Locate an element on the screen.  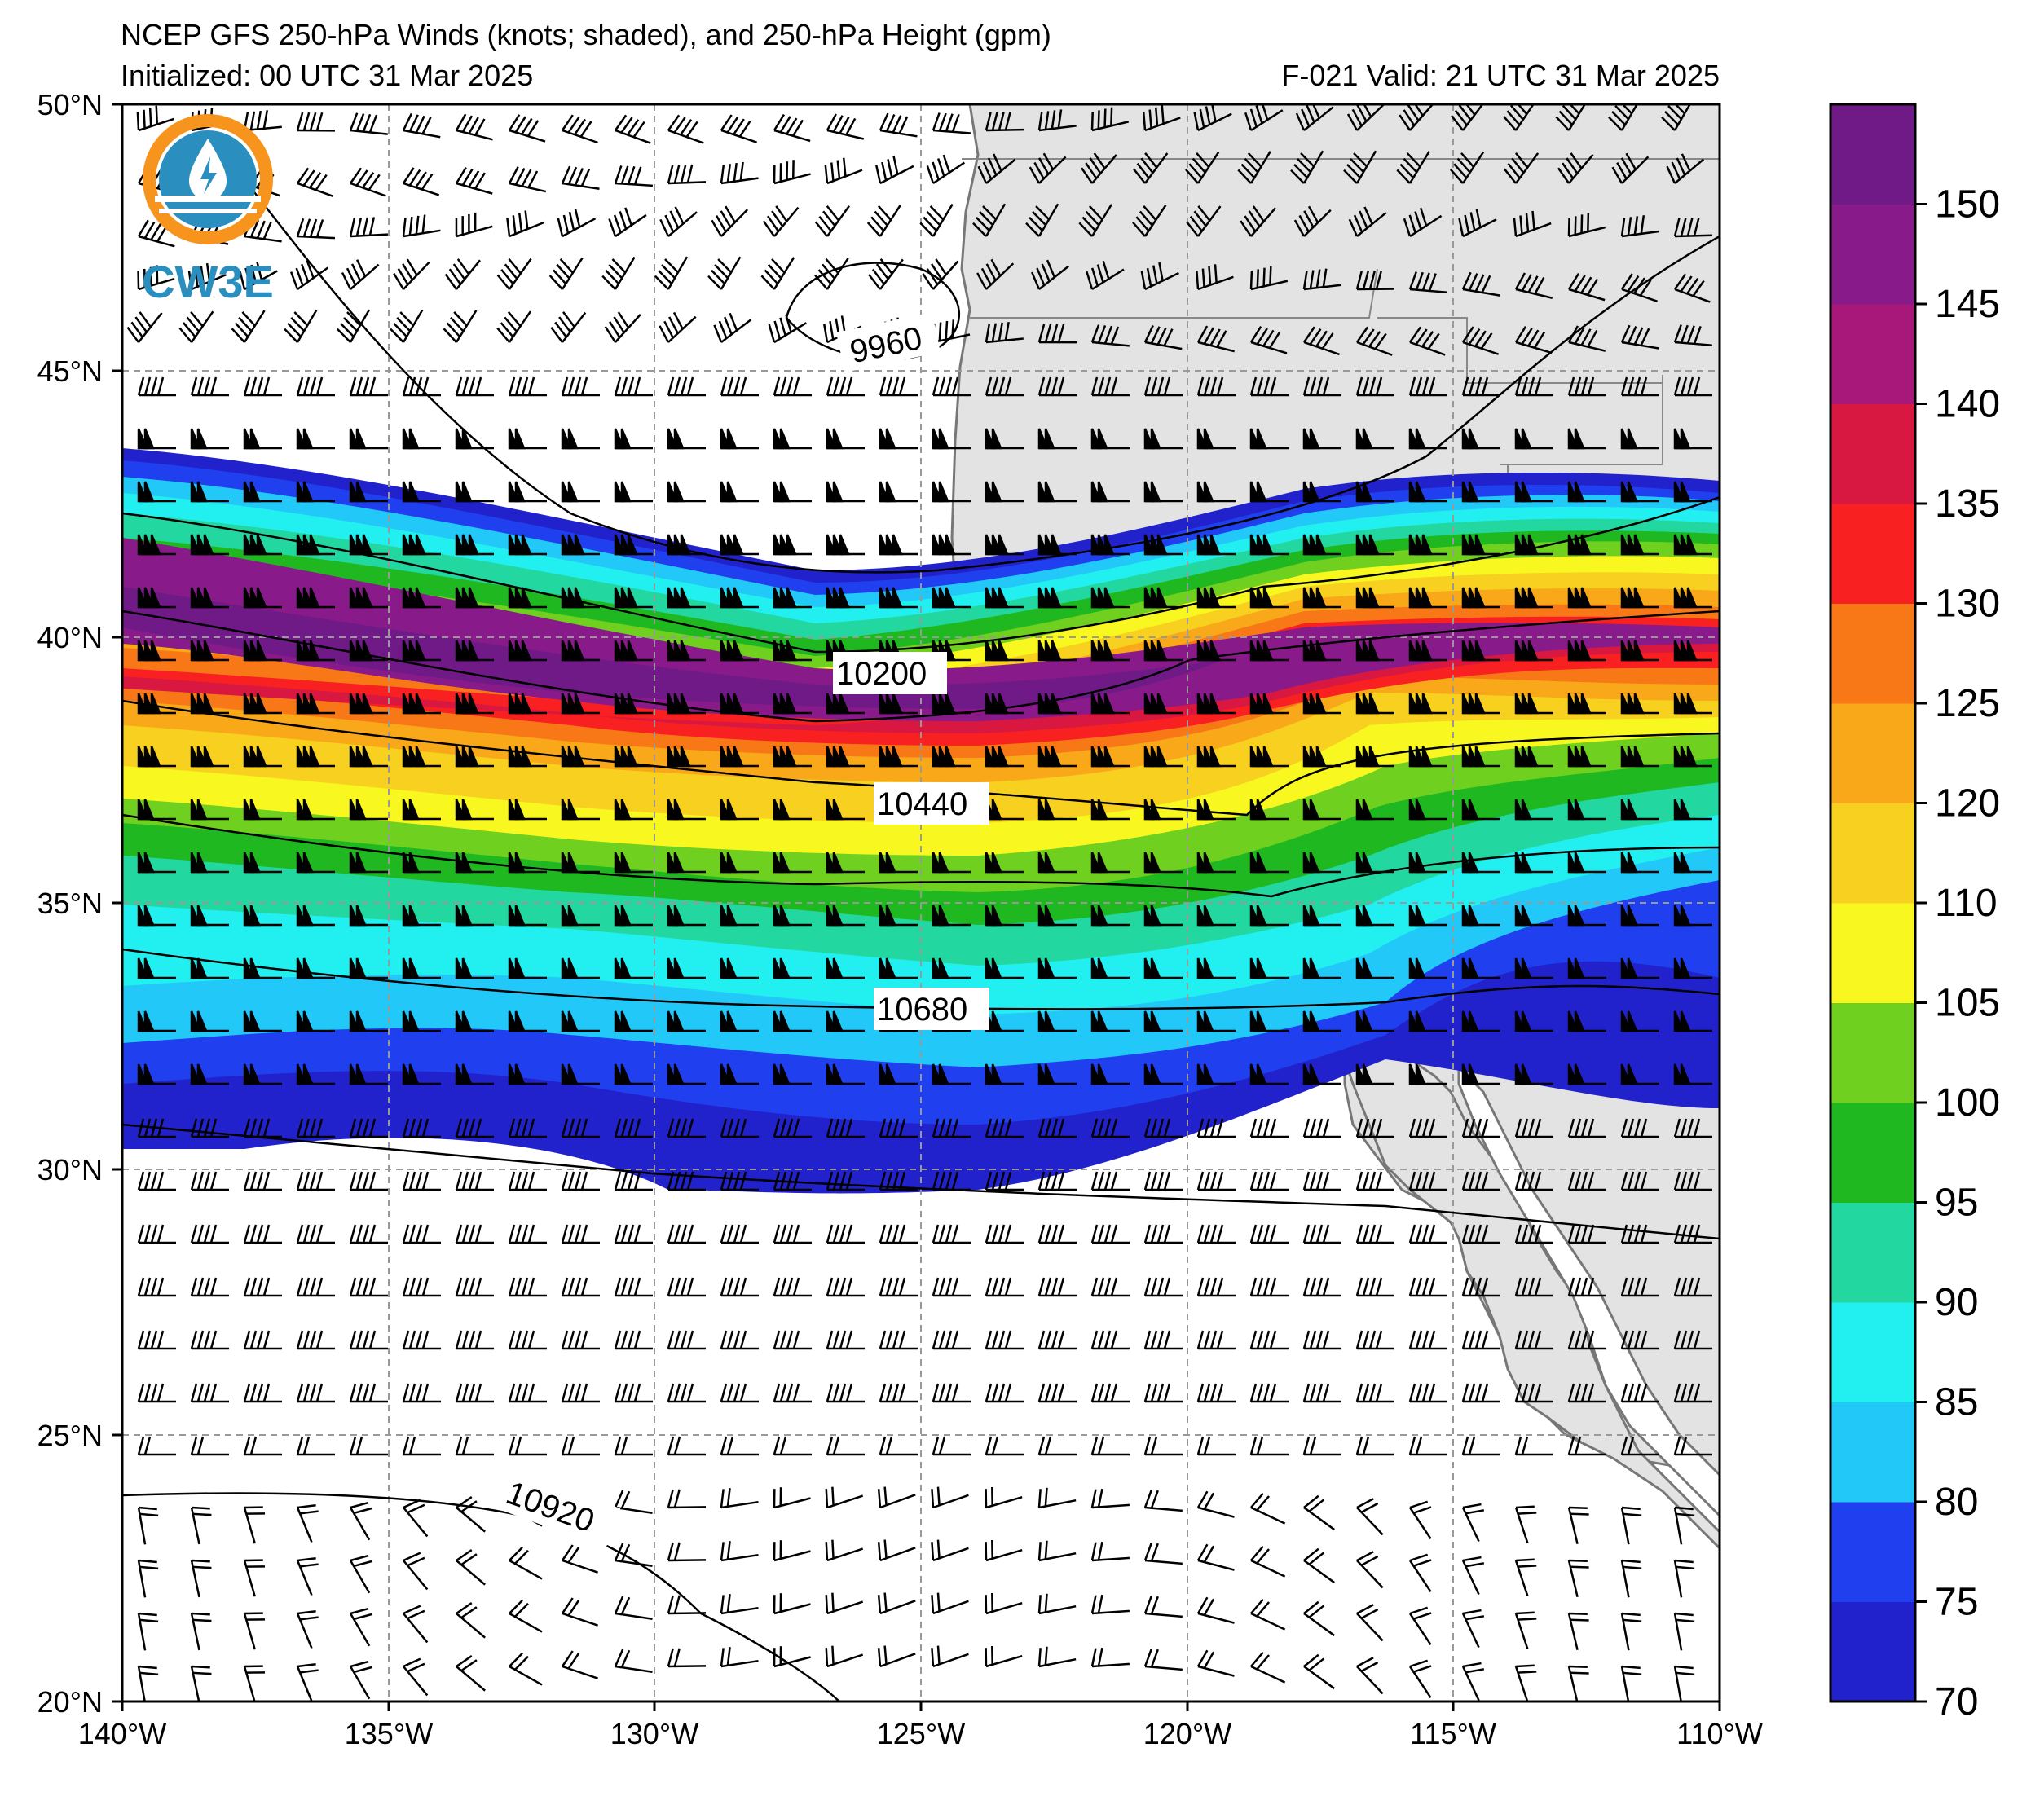
logo-text: CW3E is located at coordinates (208, 281).